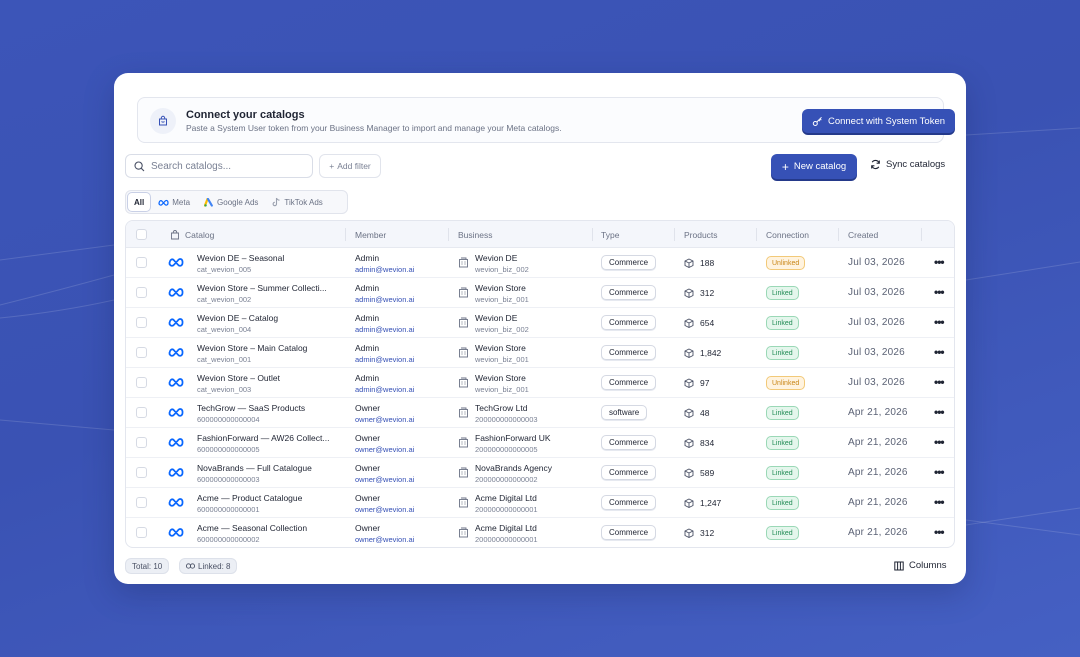  What do you see at coordinates (297, 202) in the screenshot?
I see `tab-tiktok-ads: TikTok Ads` at bounding box center [297, 202].